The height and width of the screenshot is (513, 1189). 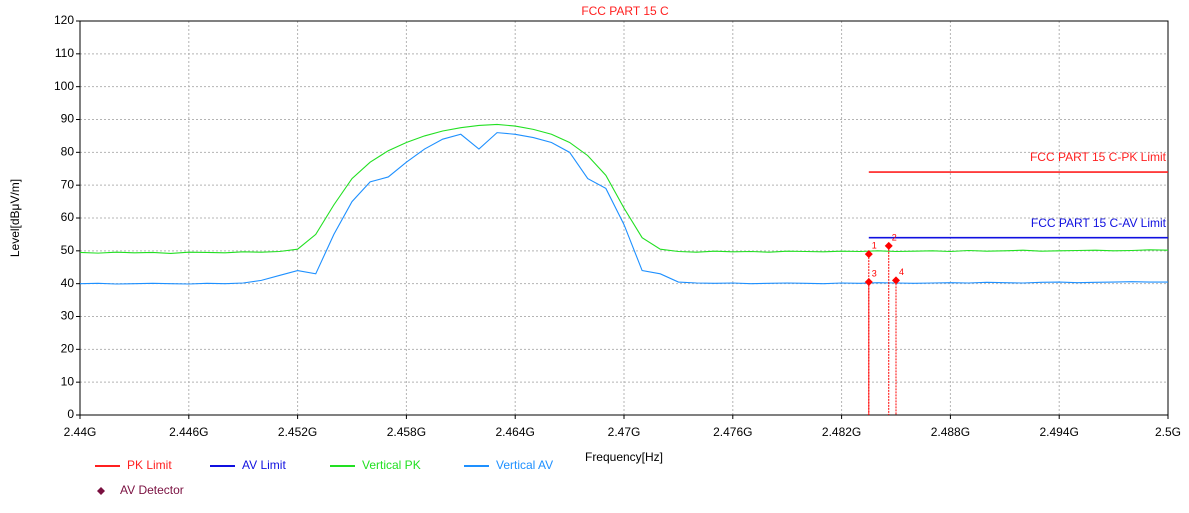 I want to click on legend-label: Vertical PK, so click(x=391, y=465).